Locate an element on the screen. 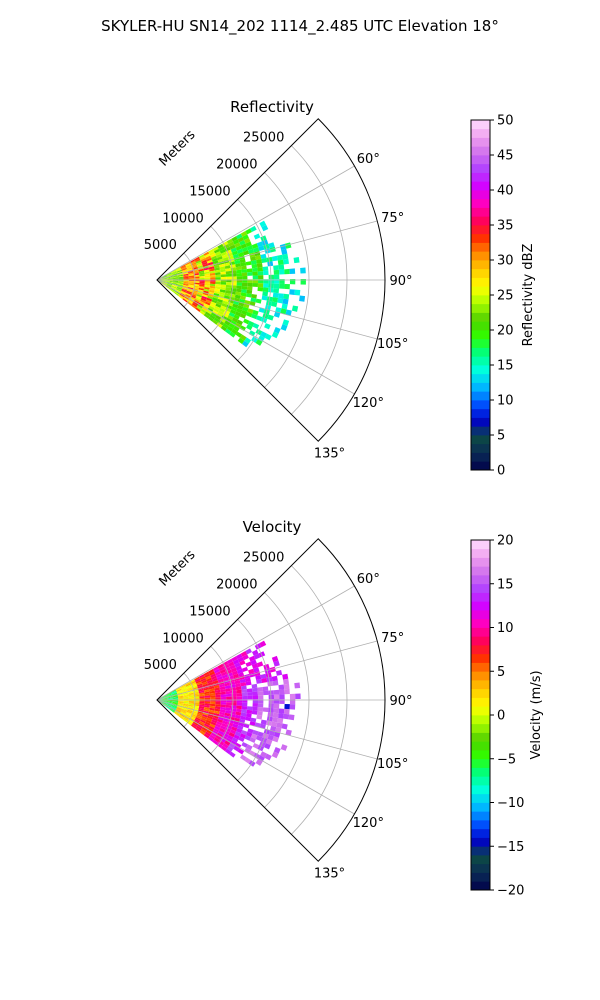 The width and height of the screenshot is (600, 1000). reflectivity-angular-tick-label-0: 60° is located at coordinates (368, 159).